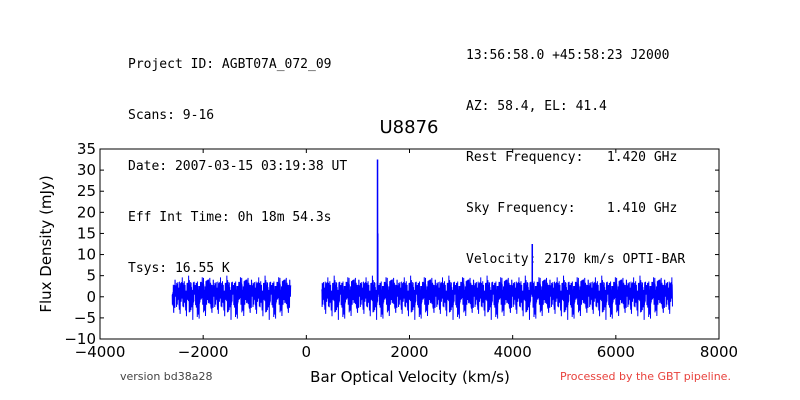 Image resolution: width=800 pixels, height=400 pixels. Describe the element at coordinates (230, 64) in the screenshot. I see `project-id-text: Project ID: AGBT07A_072_09` at that location.